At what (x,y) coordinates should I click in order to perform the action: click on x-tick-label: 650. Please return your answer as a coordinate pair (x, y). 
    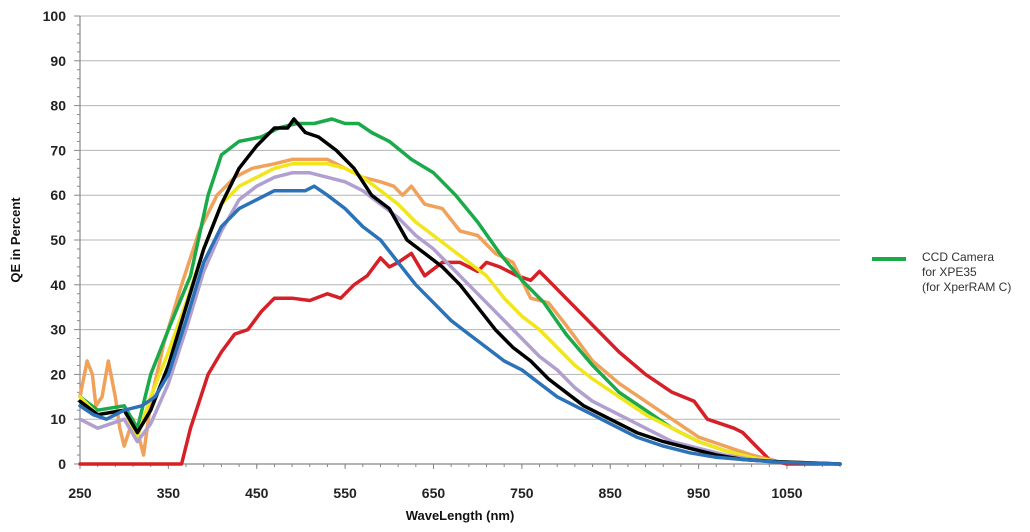
    Looking at the image, I should click on (434, 493).